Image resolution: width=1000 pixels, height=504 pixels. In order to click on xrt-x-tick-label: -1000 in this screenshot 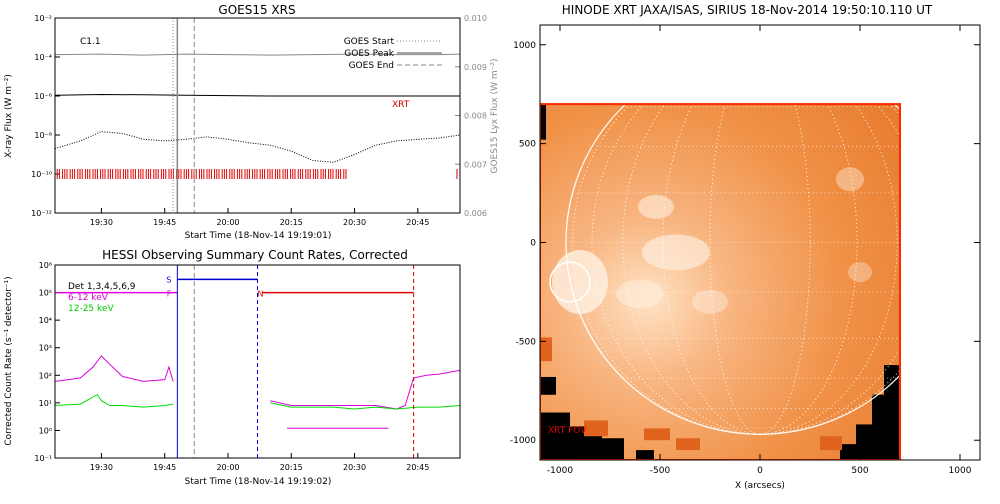, I will do `click(560, 471)`.